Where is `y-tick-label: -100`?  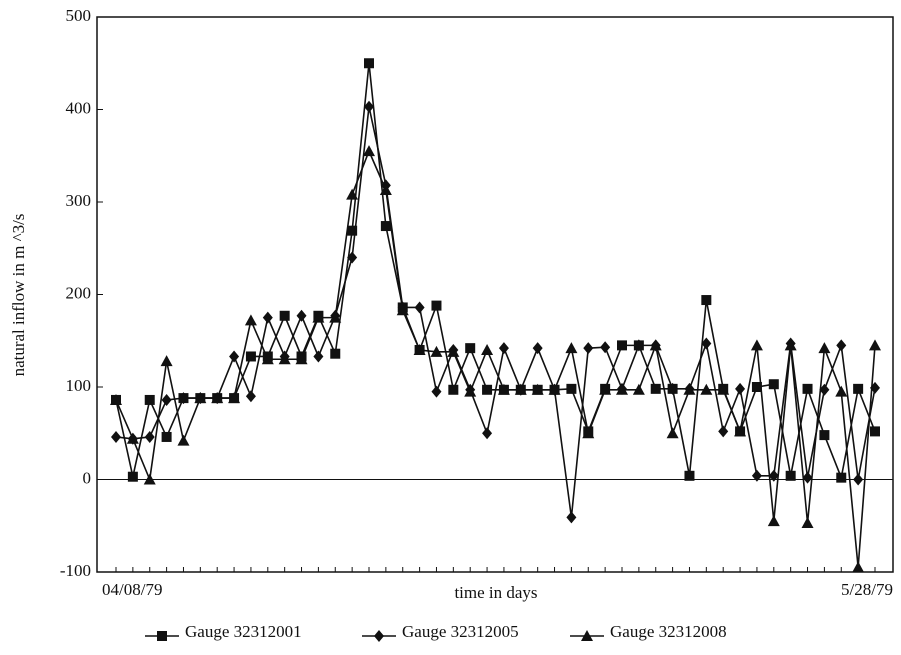
y-tick-label: -100 is located at coordinates (75, 570).